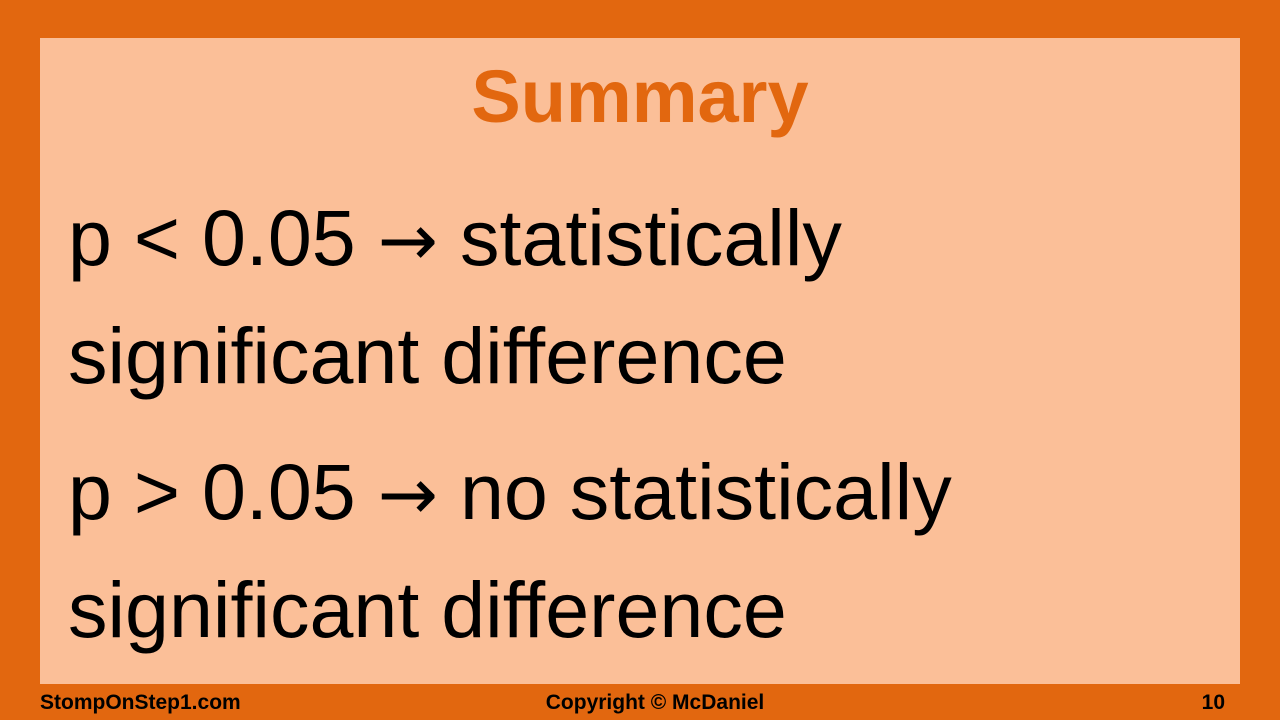  What do you see at coordinates (705, 491) in the screenshot?
I see `bullet-text: no statistically` at bounding box center [705, 491].